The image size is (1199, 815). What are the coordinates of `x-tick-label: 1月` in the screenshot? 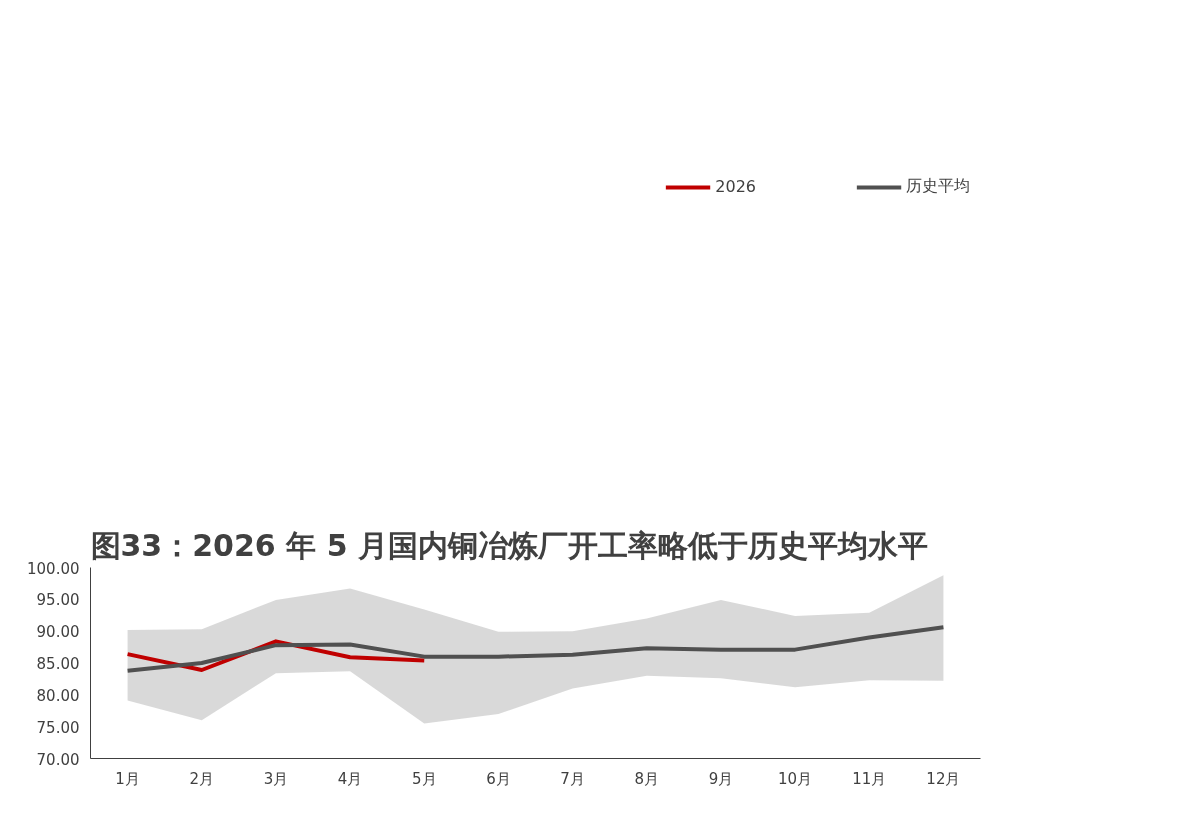 It's located at (127, 778).